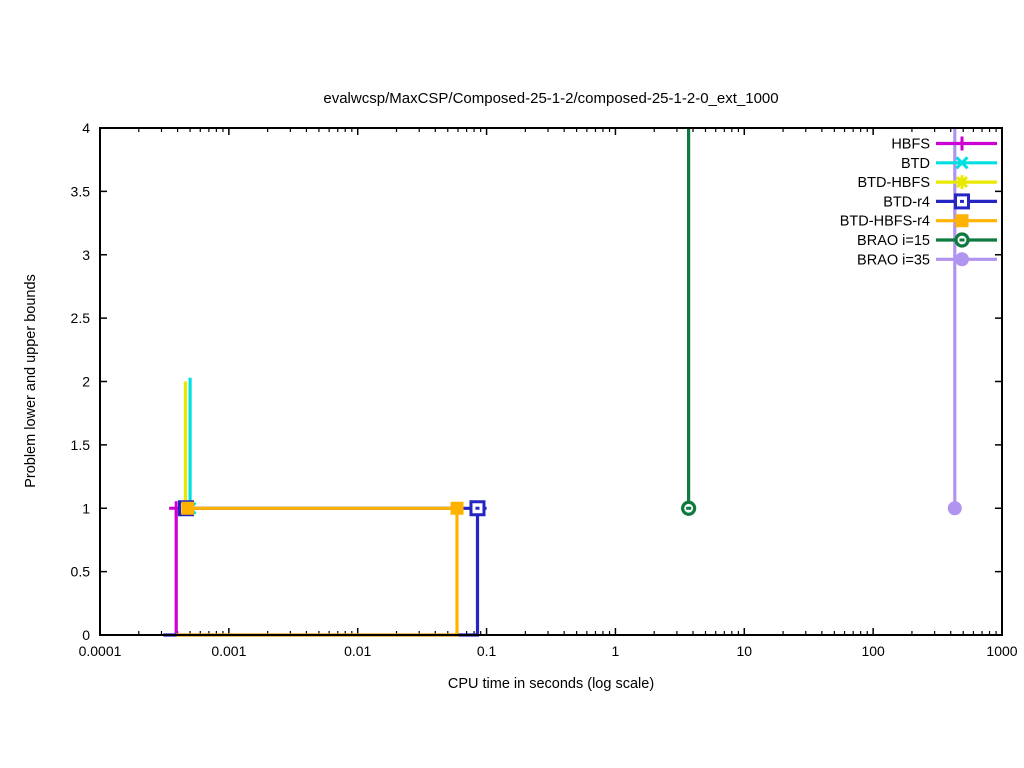 The image size is (1024, 768). Describe the element at coordinates (81, 572) in the screenshot. I see `y-tick-label: 0.5` at that location.